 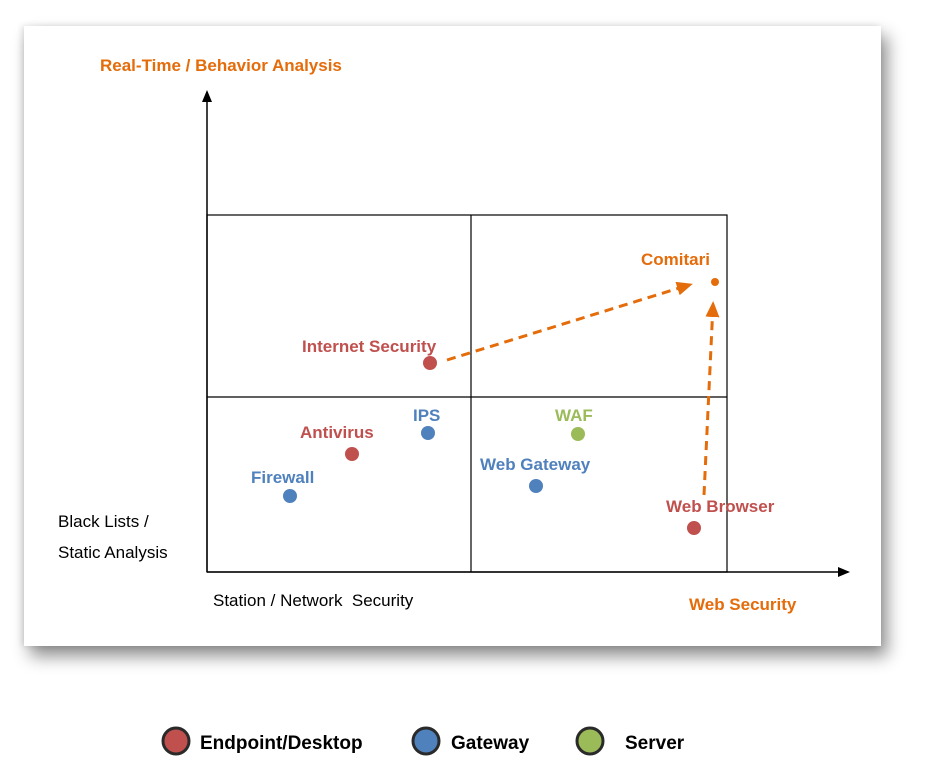 I want to click on legend-endpoint-marker, so click(x=176, y=741).